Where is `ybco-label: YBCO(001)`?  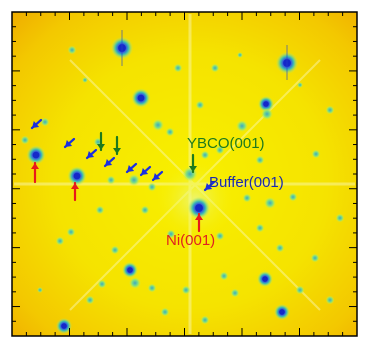 ybco-label: YBCO(001) is located at coordinates (226, 143).